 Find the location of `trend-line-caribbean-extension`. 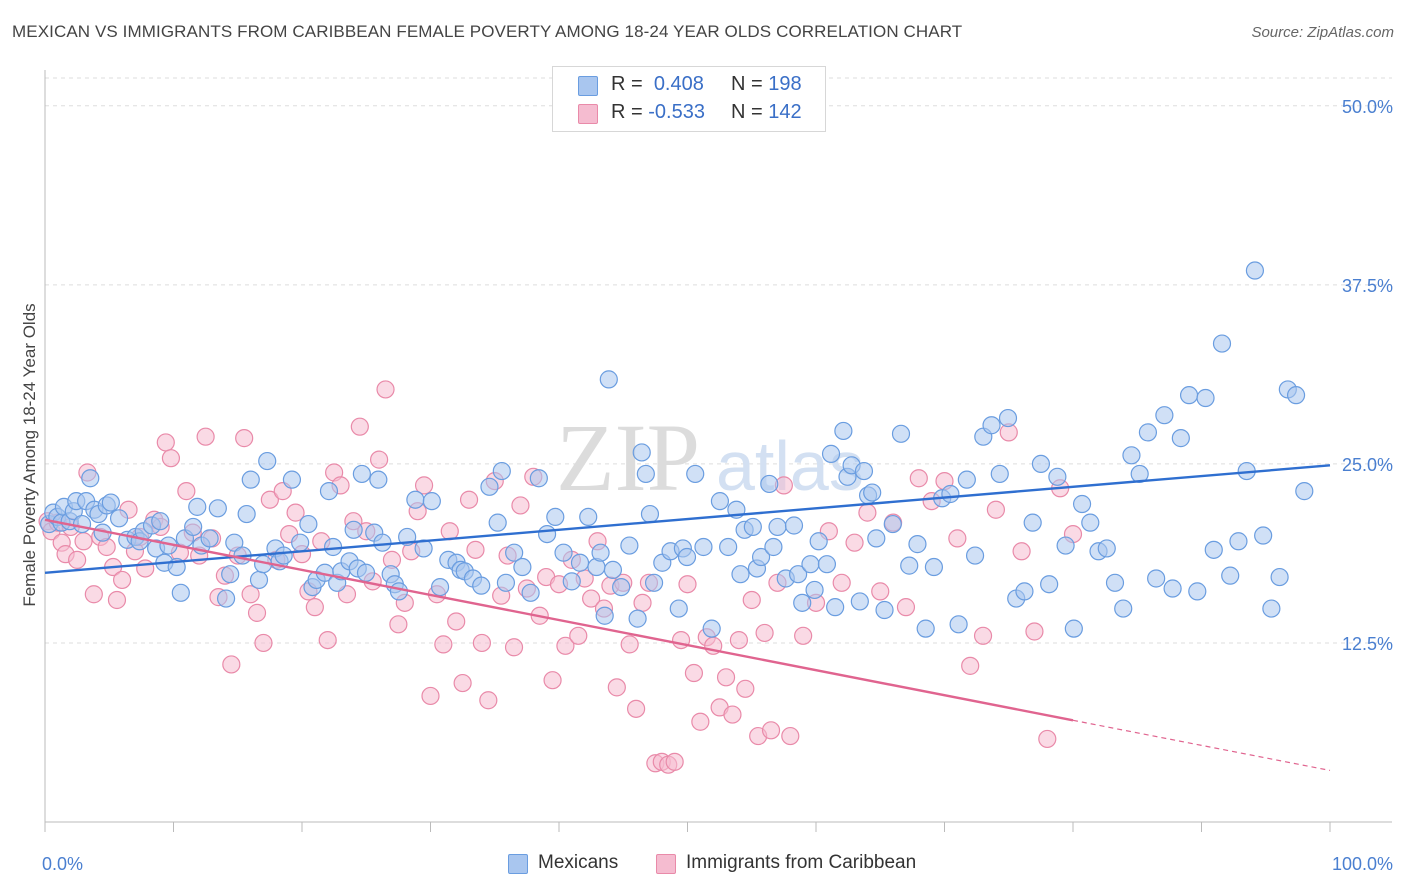

trend-line-caribbean-extension is located at coordinates (1201, 745).